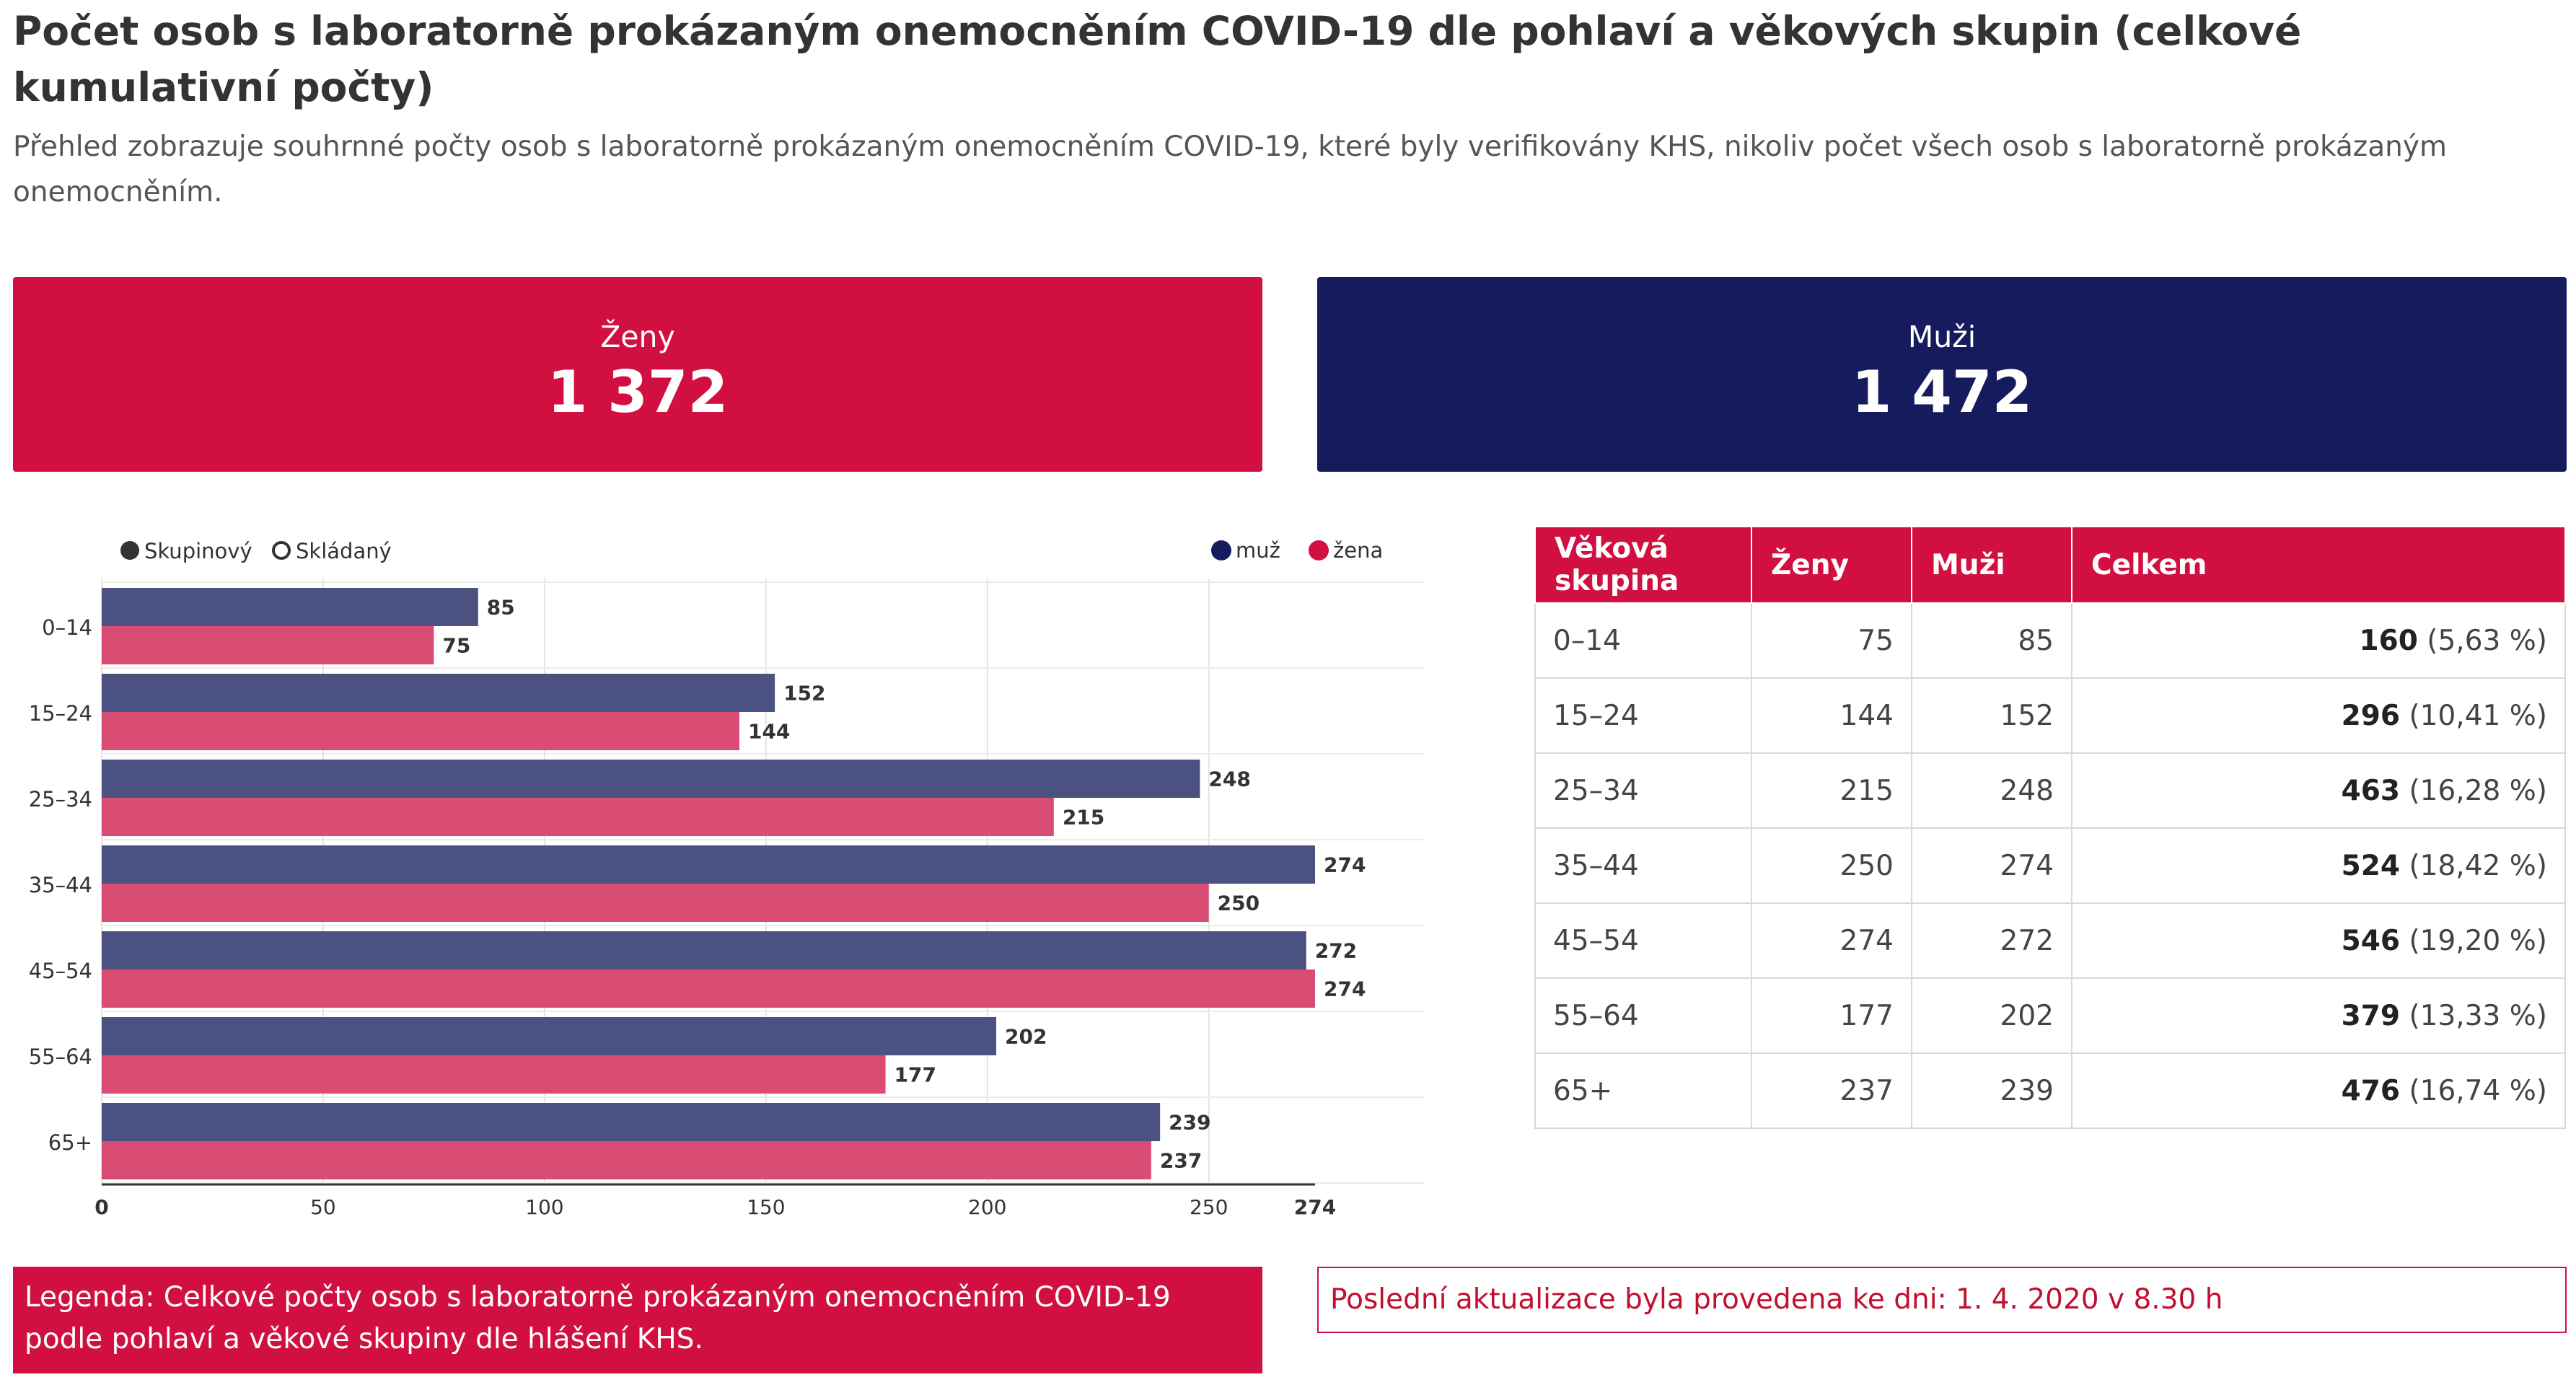 The height and width of the screenshot is (1385, 2576). What do you see at coordinates (1831, 640) in the screenshot?
I see `cell-female: 75` at bounding box center [1831, 640].